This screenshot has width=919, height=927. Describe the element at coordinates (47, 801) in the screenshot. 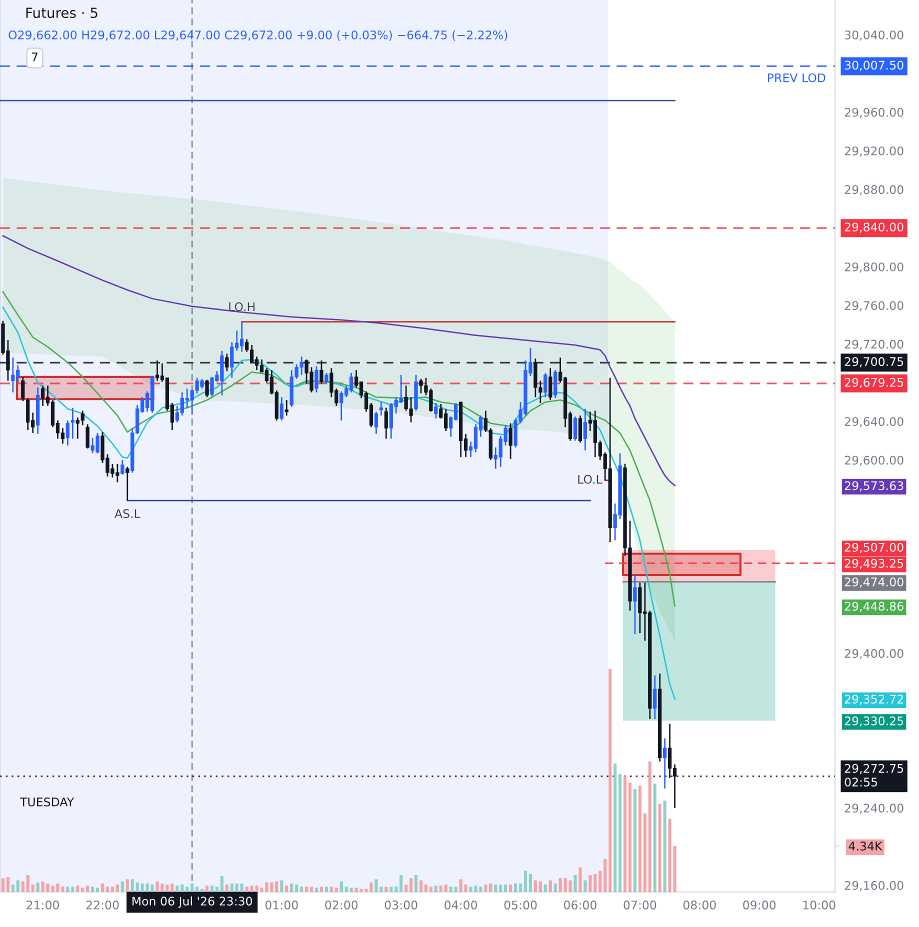

I see `annotation: TUESDAY` at that location.